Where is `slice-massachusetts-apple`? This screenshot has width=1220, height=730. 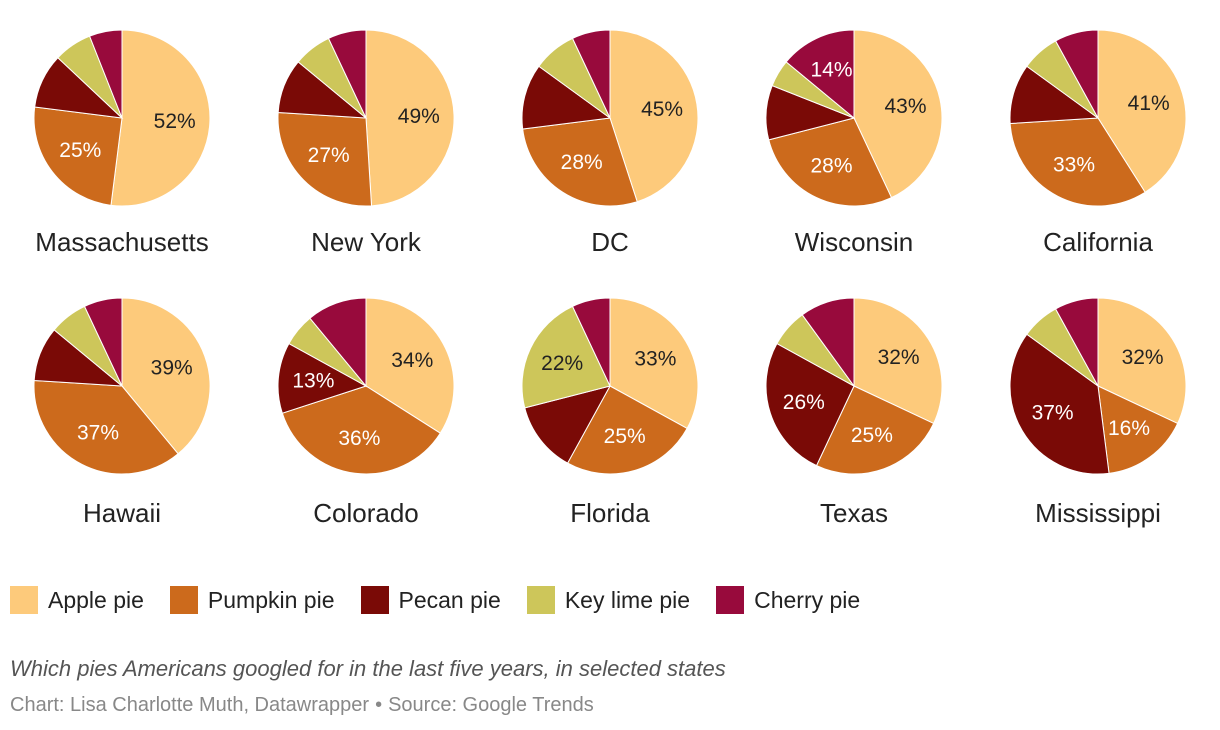
slice-massachusetts-apple is located at coordinates (160, 118).